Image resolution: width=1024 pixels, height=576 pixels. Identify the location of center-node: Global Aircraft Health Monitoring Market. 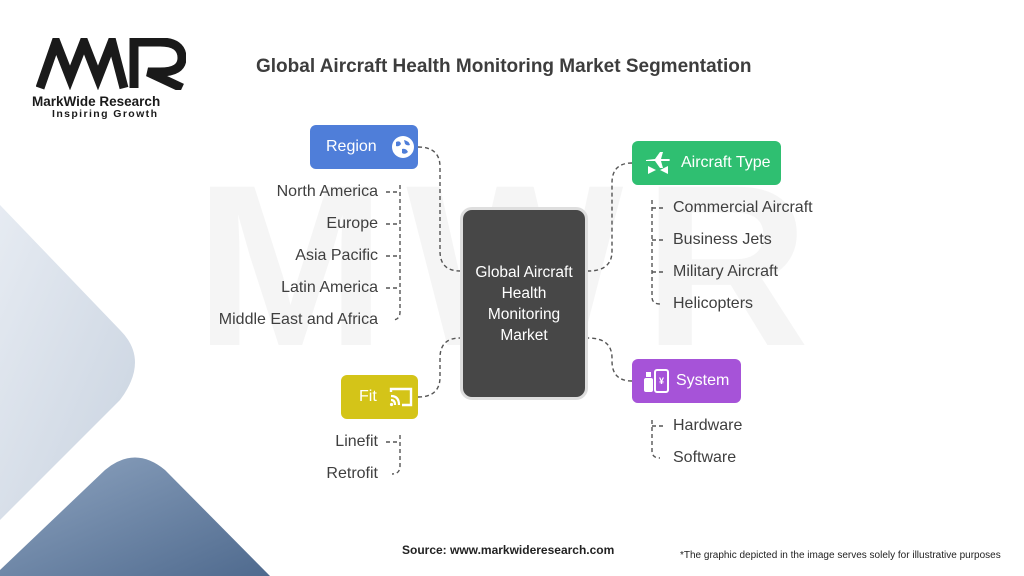
(524, 303).